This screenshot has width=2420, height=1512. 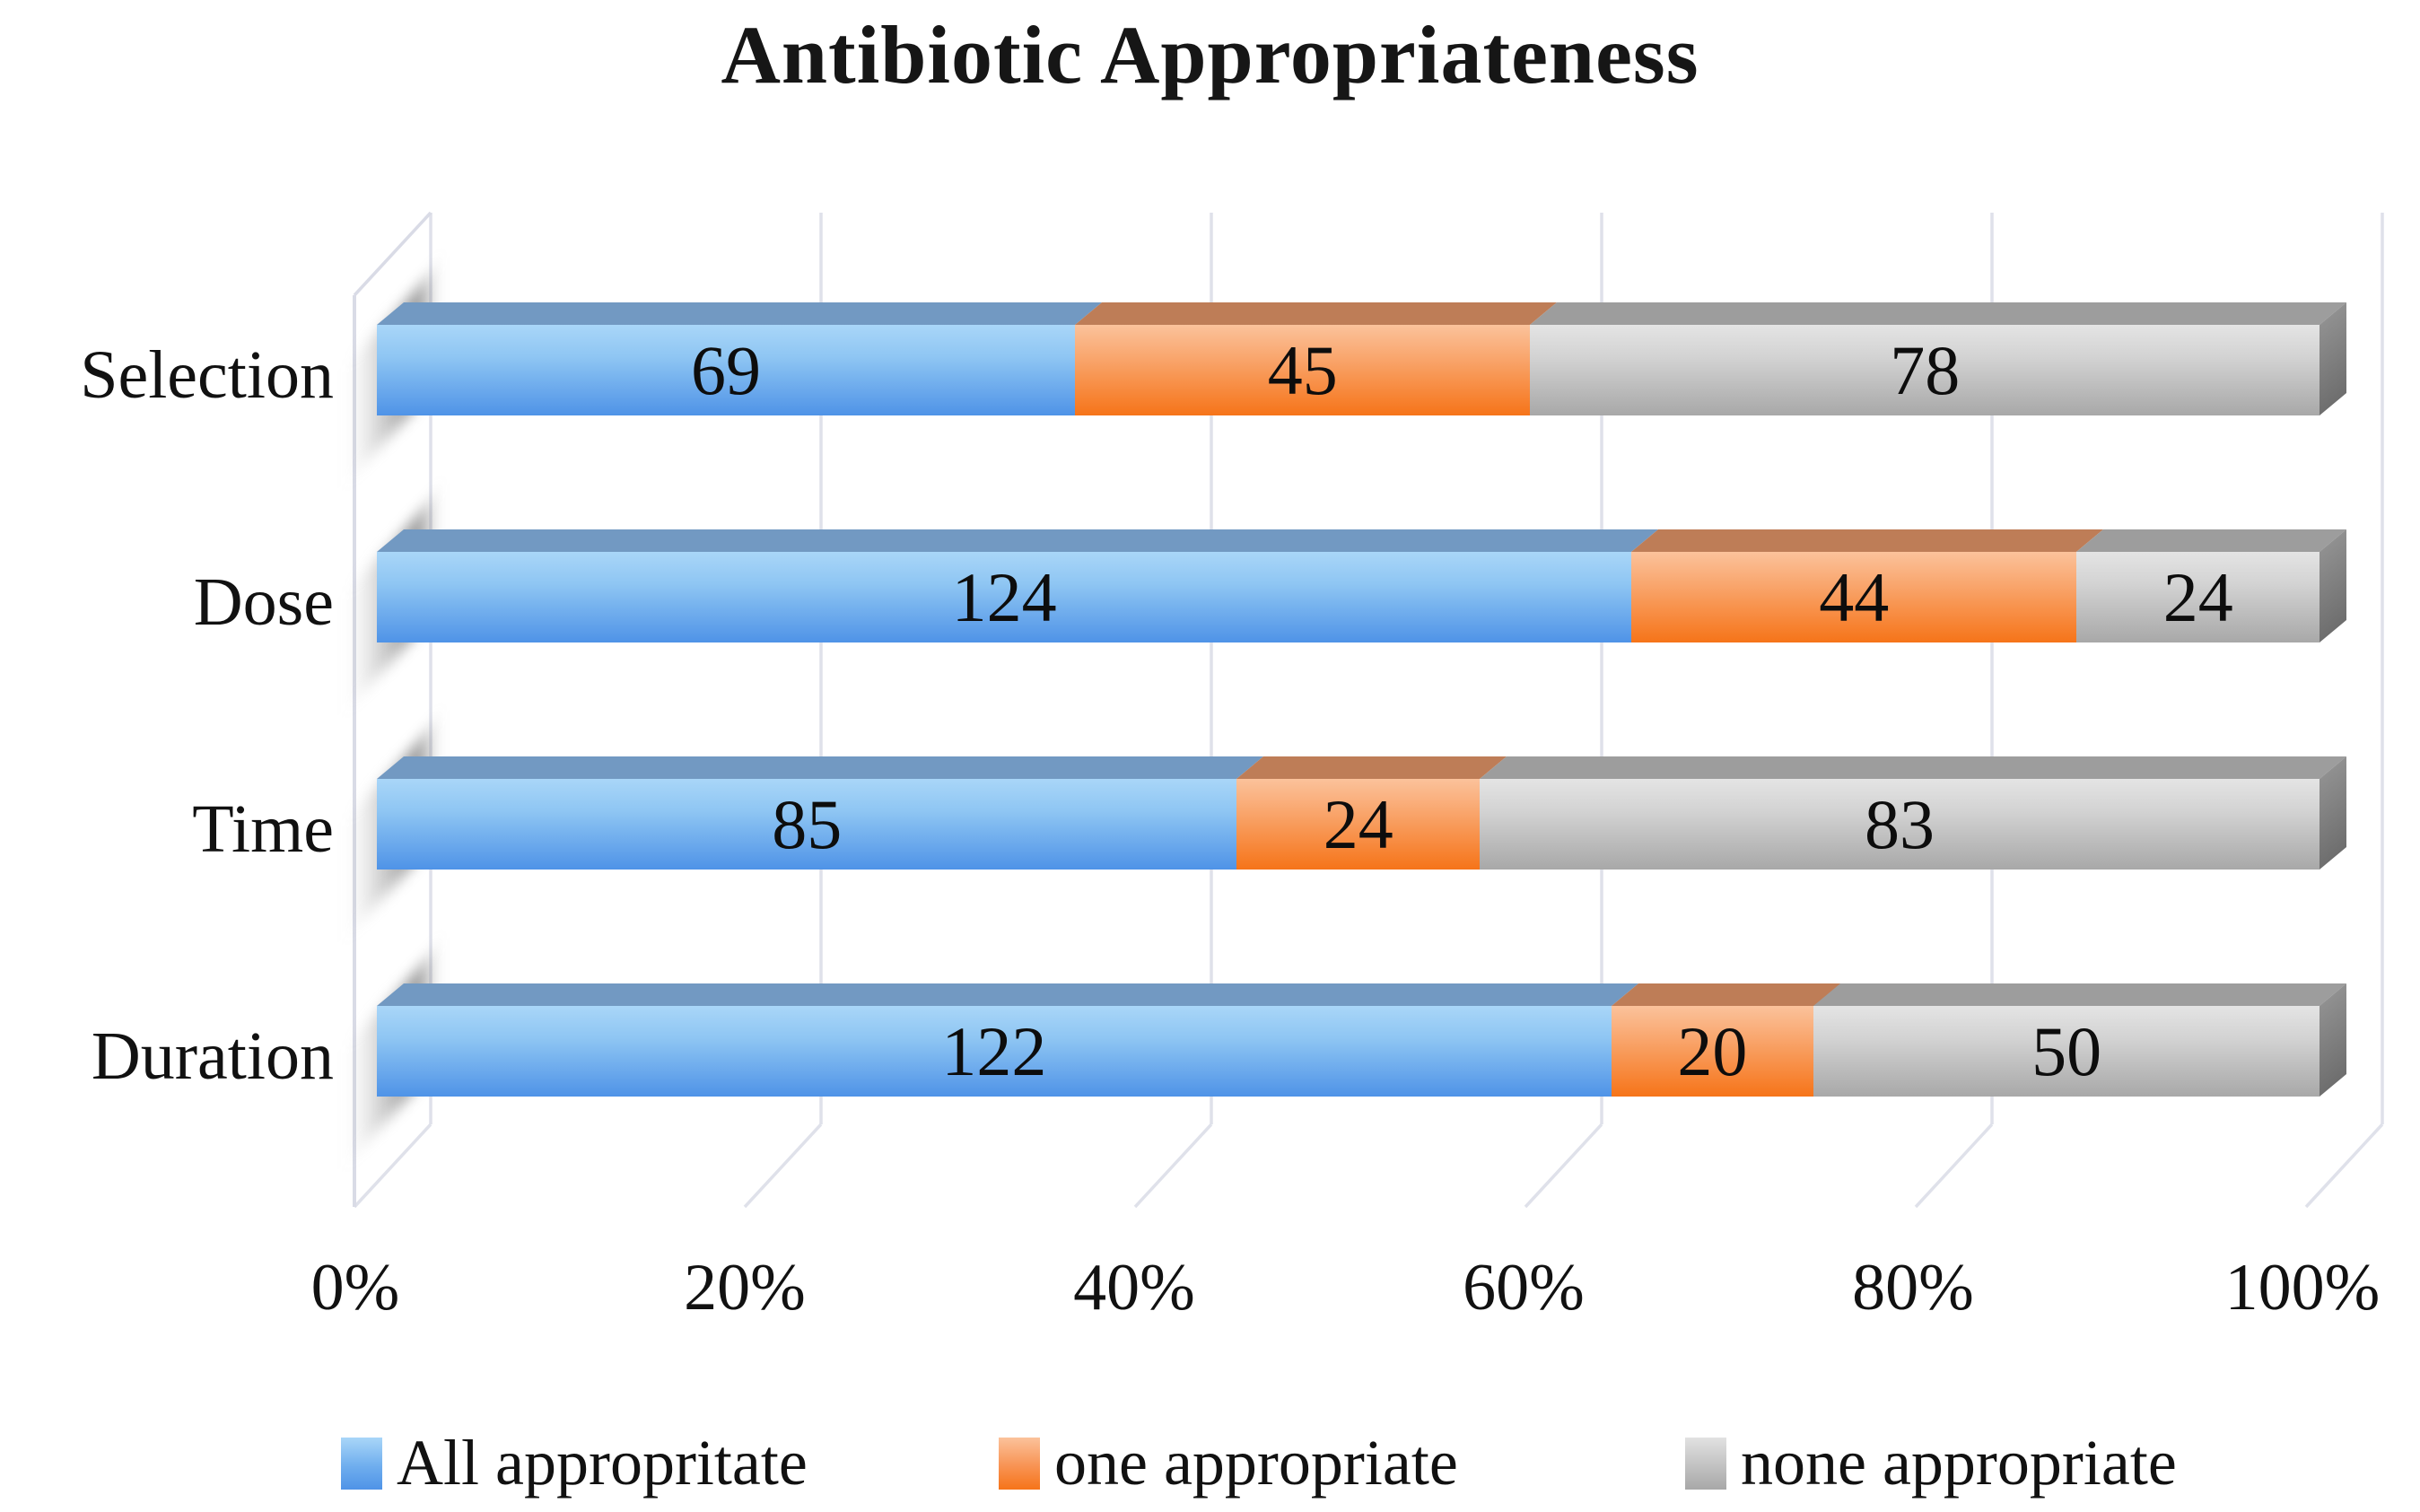 I want to click on bar-value-label: 83, so click(x=1900, y=824).